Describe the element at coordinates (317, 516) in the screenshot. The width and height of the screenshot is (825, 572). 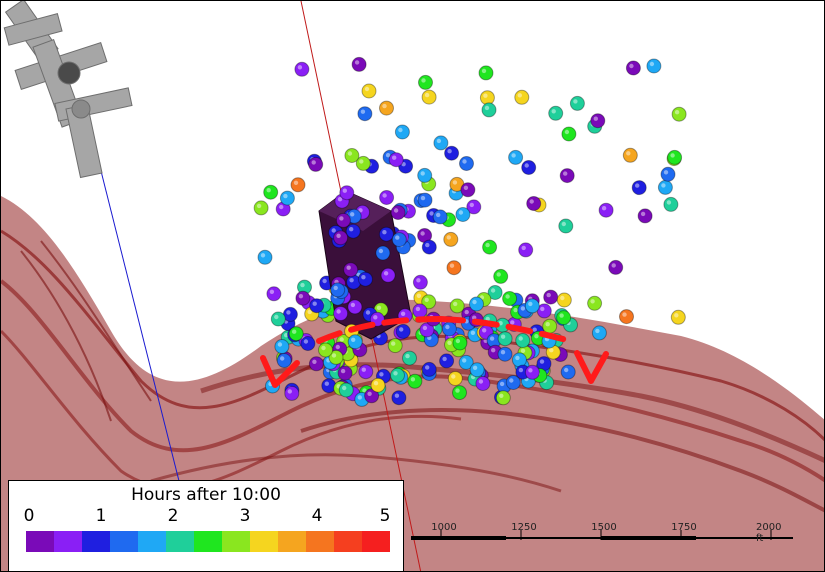
I see `legend-tick-4: 4` at that location.